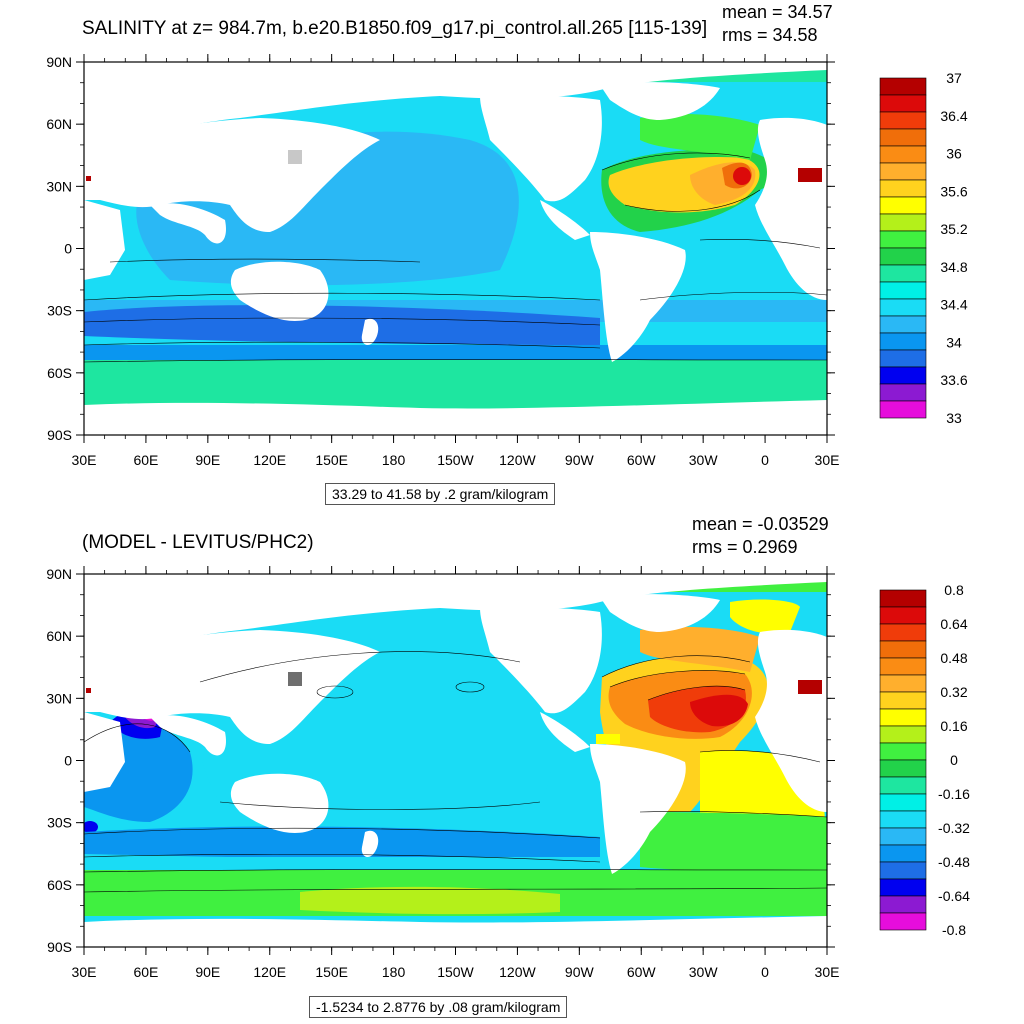 The width and height of the screenshot is (1024, 1024). Describe the element at coordinates (953, 267) in the screenshot. I see `colorbar-label: 34.8` at that location.